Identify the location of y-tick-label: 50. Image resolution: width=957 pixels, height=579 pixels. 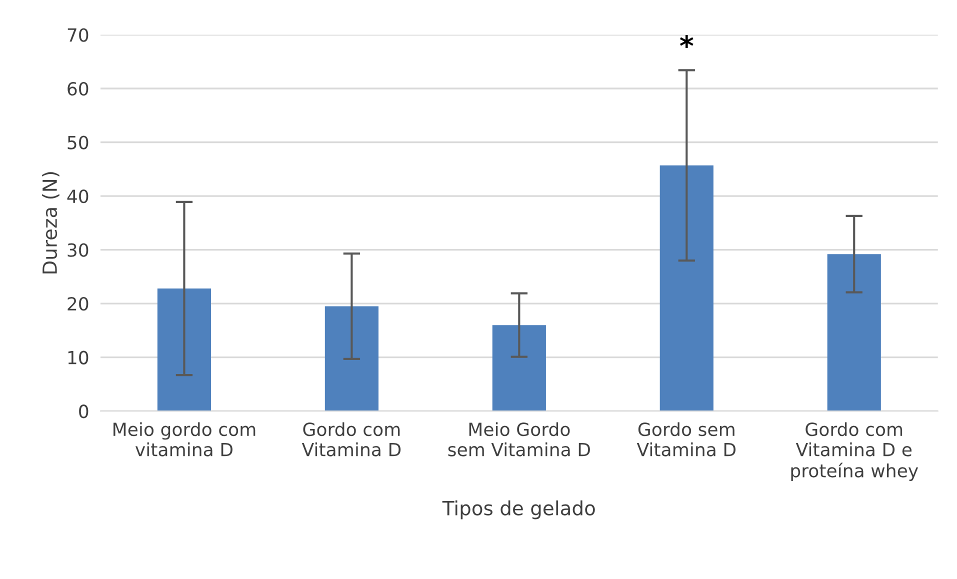
(78, 143).